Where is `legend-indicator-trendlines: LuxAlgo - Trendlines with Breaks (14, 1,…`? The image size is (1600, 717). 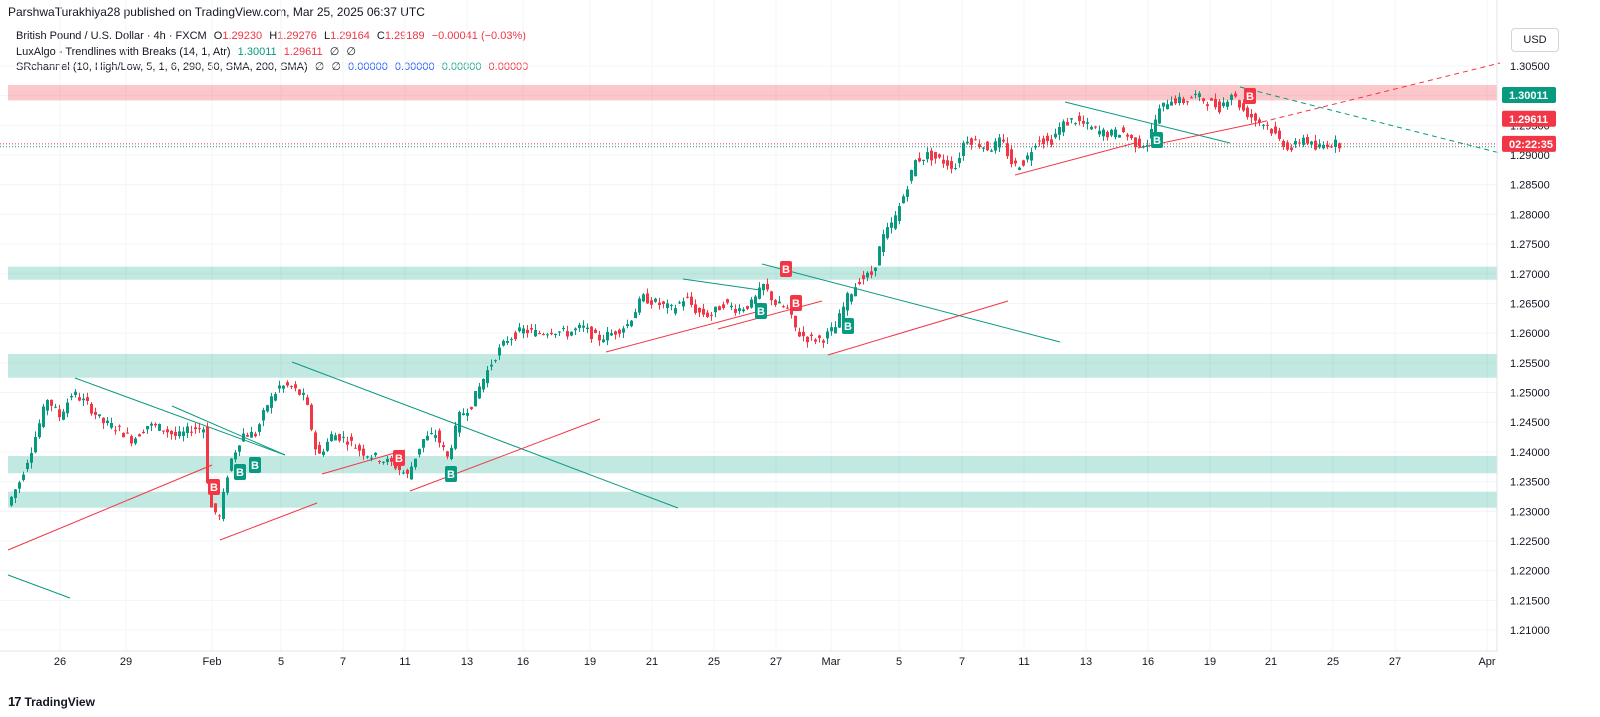 legend-indicator-trendlines: LuxAlgo - Trendlines with Breaks (14, 1,… is located at coordinates (274, 53).